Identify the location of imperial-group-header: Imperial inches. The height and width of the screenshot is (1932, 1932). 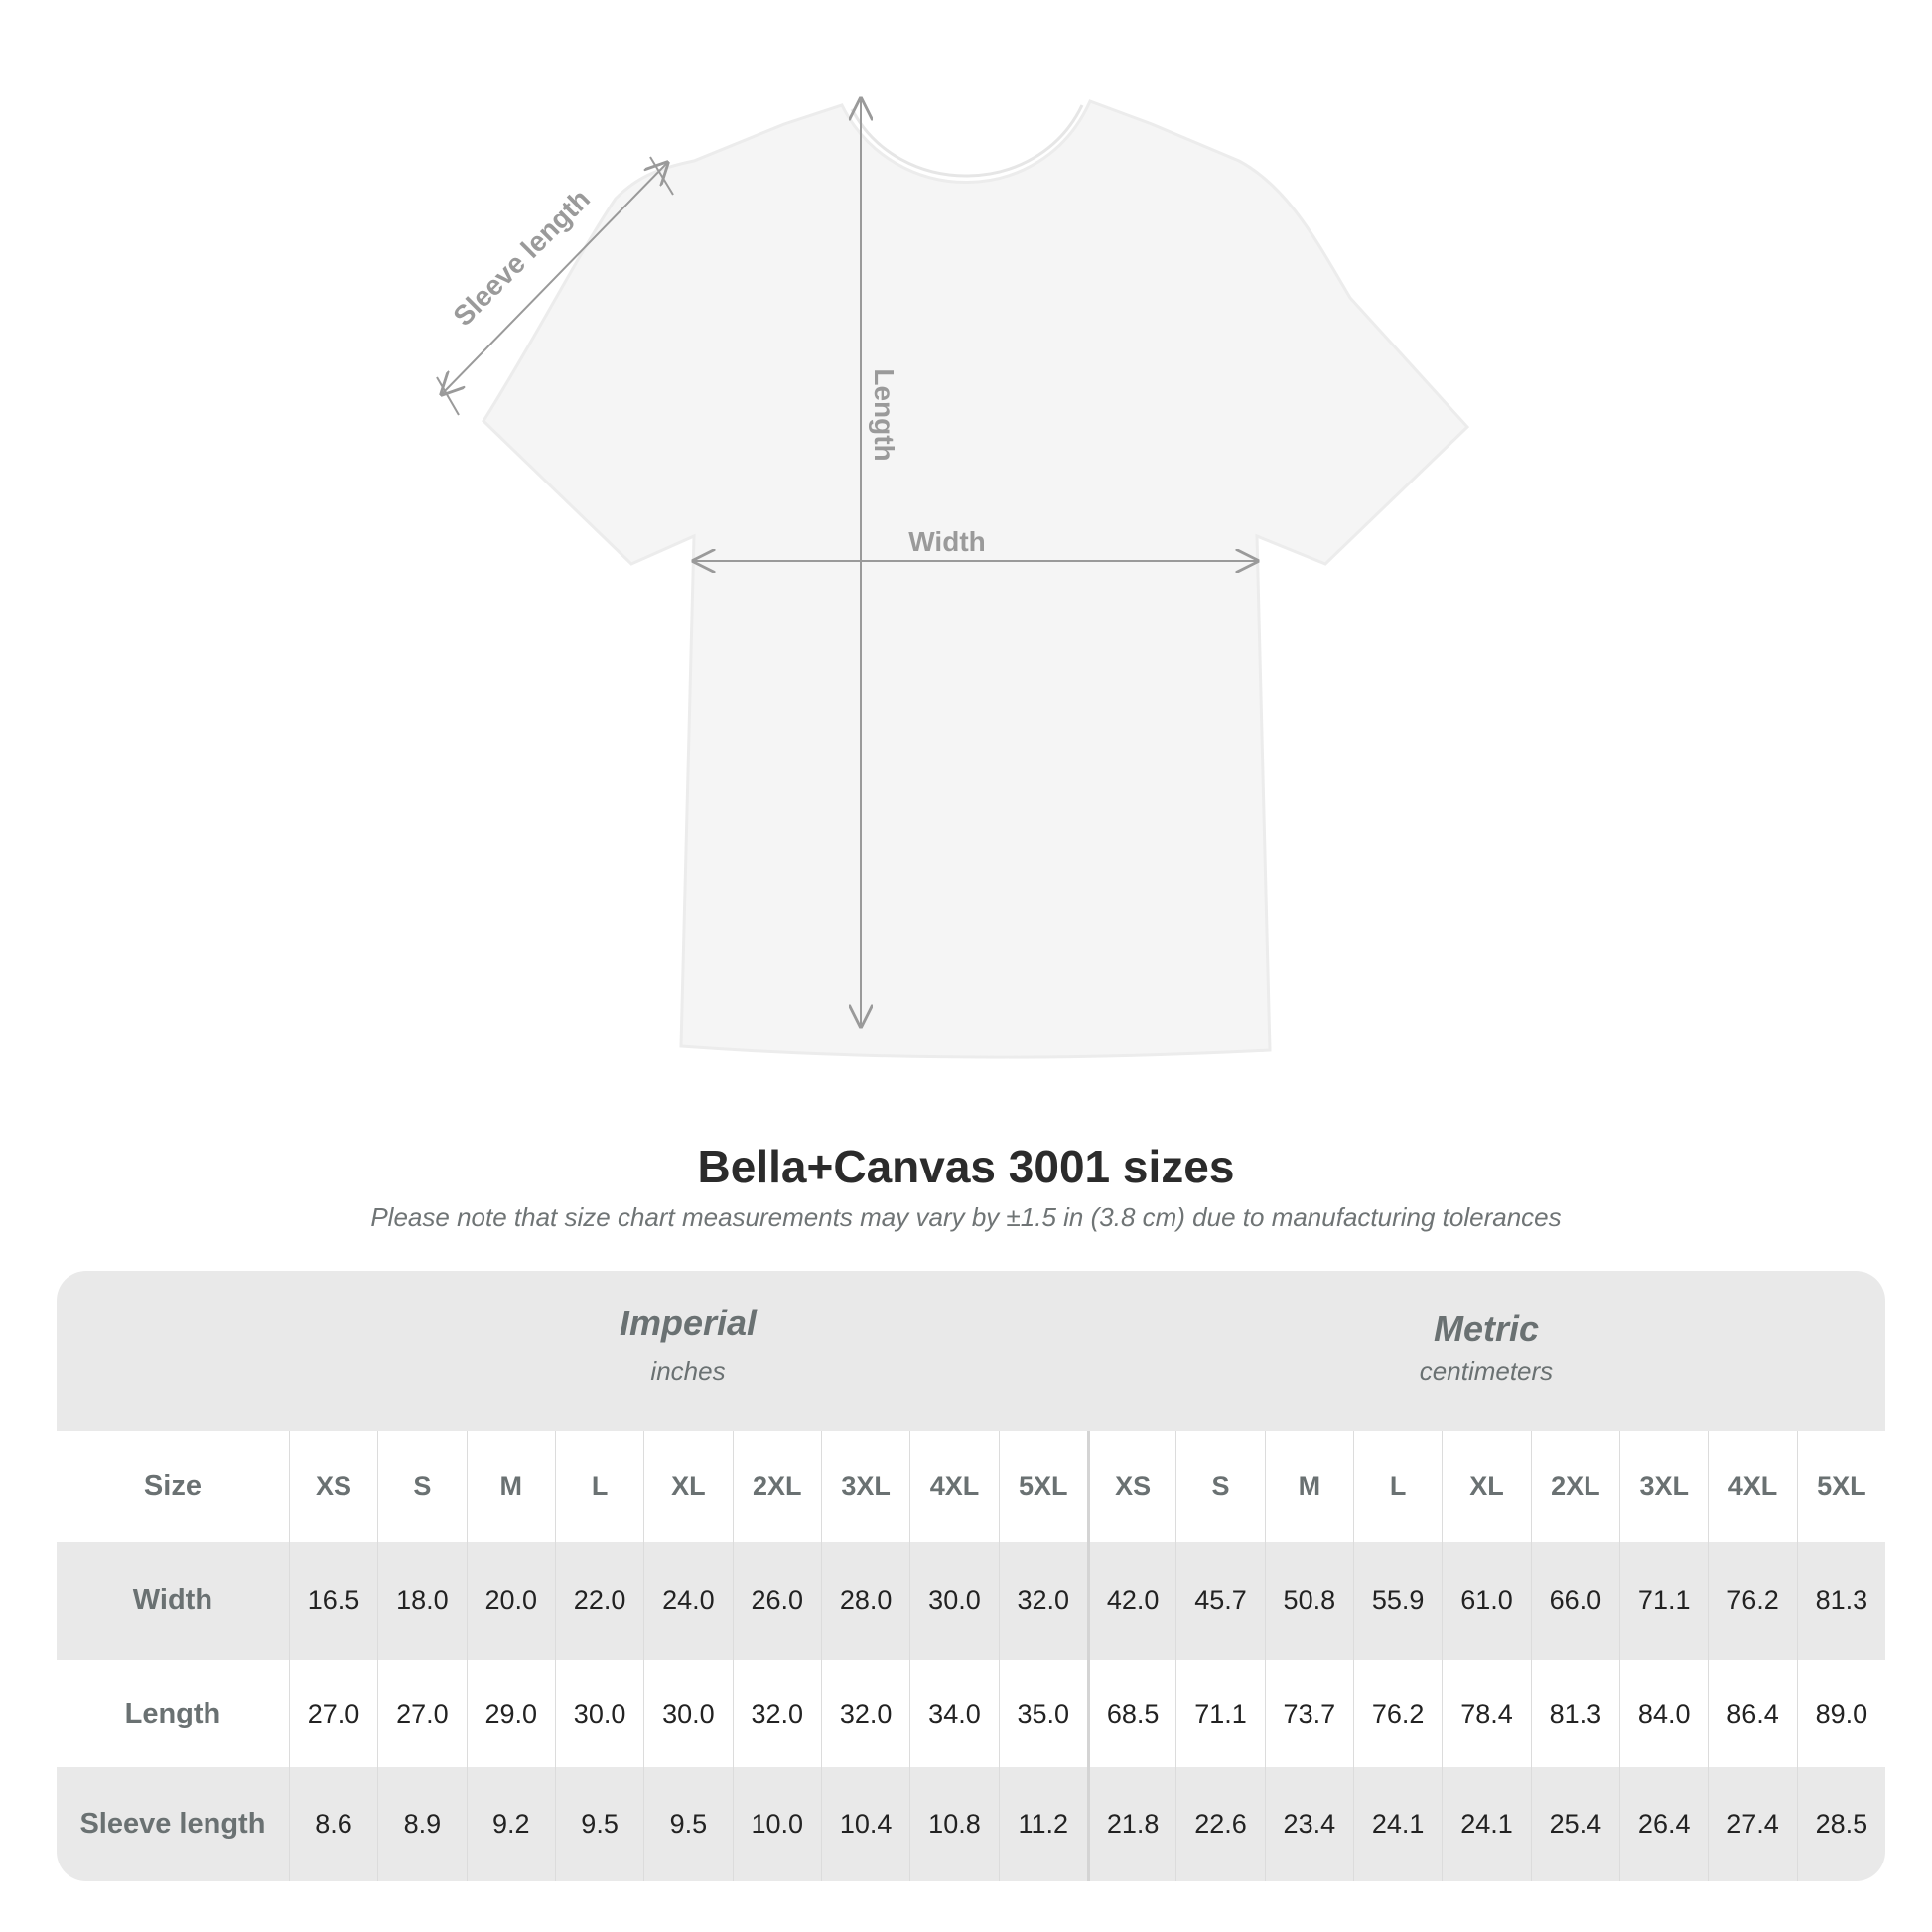
(688, 1345).